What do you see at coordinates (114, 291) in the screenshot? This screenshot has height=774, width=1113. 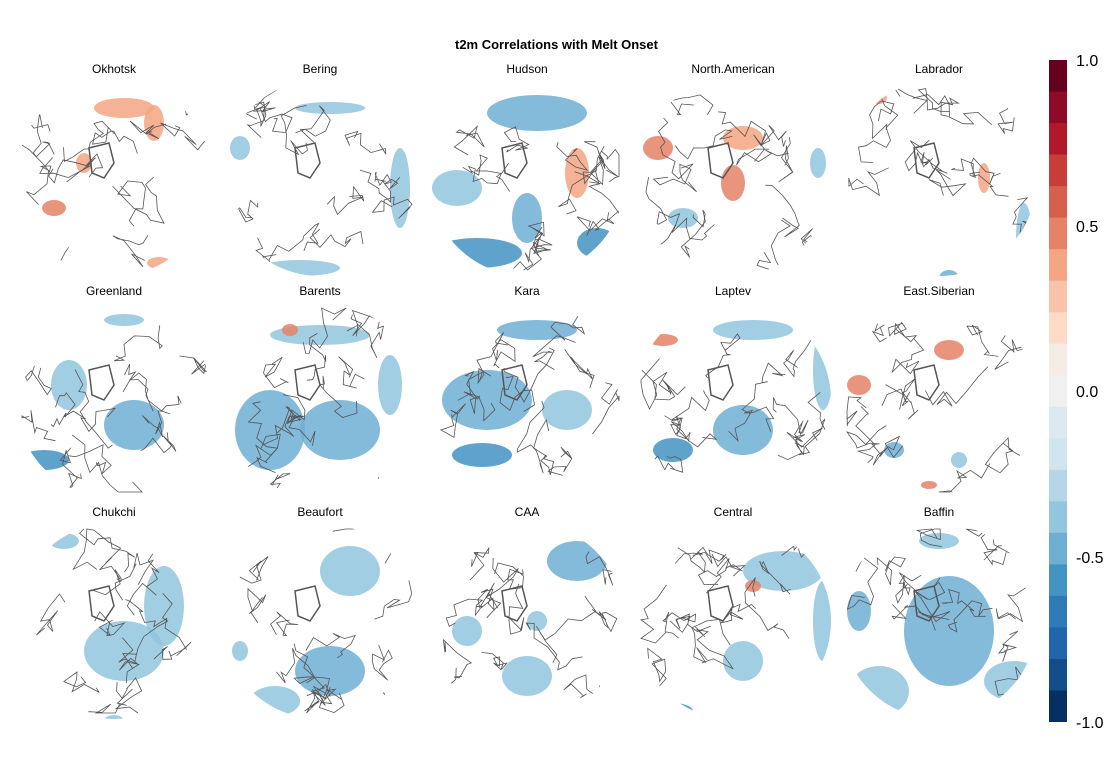 I see `panel-title: Greenland` at bounding box center [114, 291].